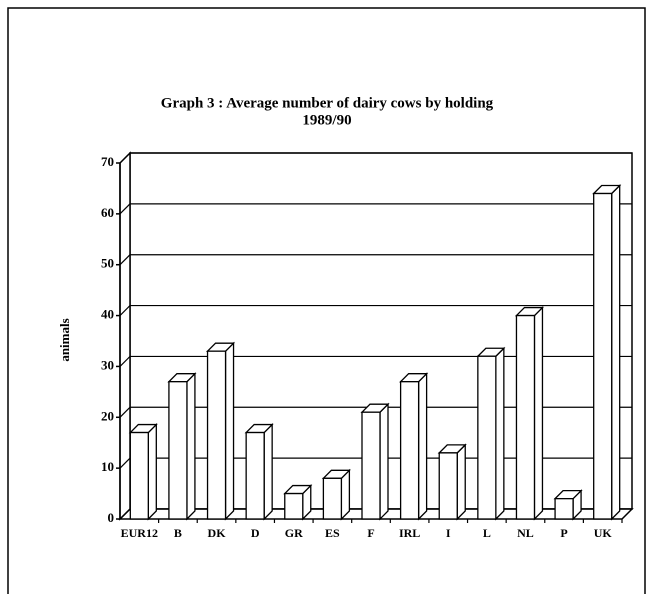  What do you see at coordinates (448, 533) in the screenshot?
I see `x-tick-label: I` at bounding box center [448, 533].